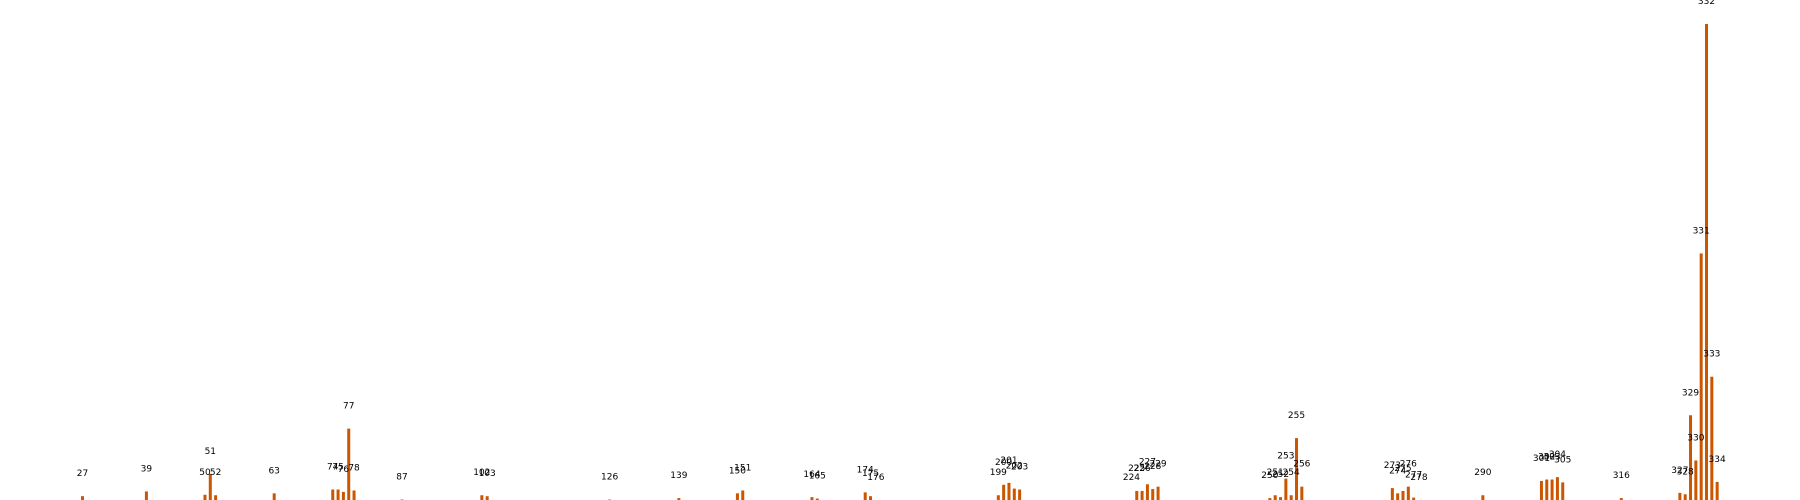 The height and width of the screenshot is (500, 1800). What do you see at coordinates (817, 477) in the screenshot?
I see `peak-label-165: 165` at bounding box center [817, 477].